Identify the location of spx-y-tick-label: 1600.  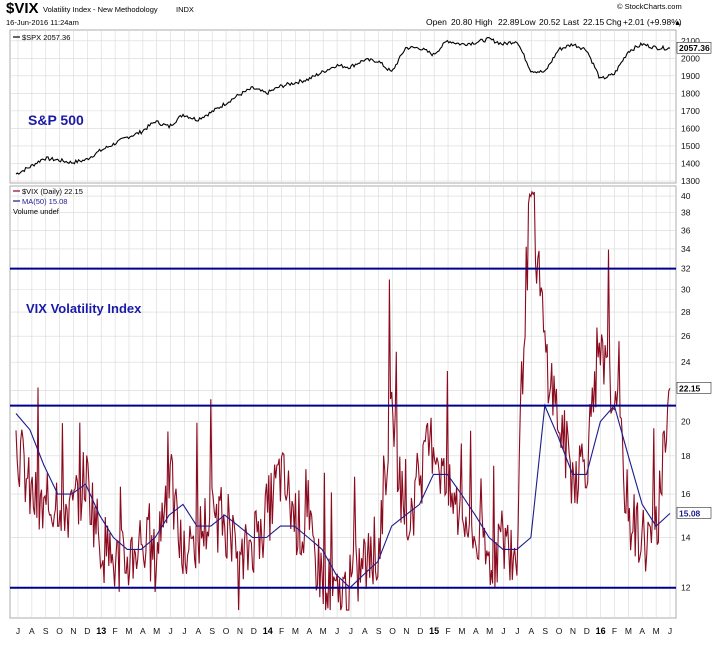
(690, 128).